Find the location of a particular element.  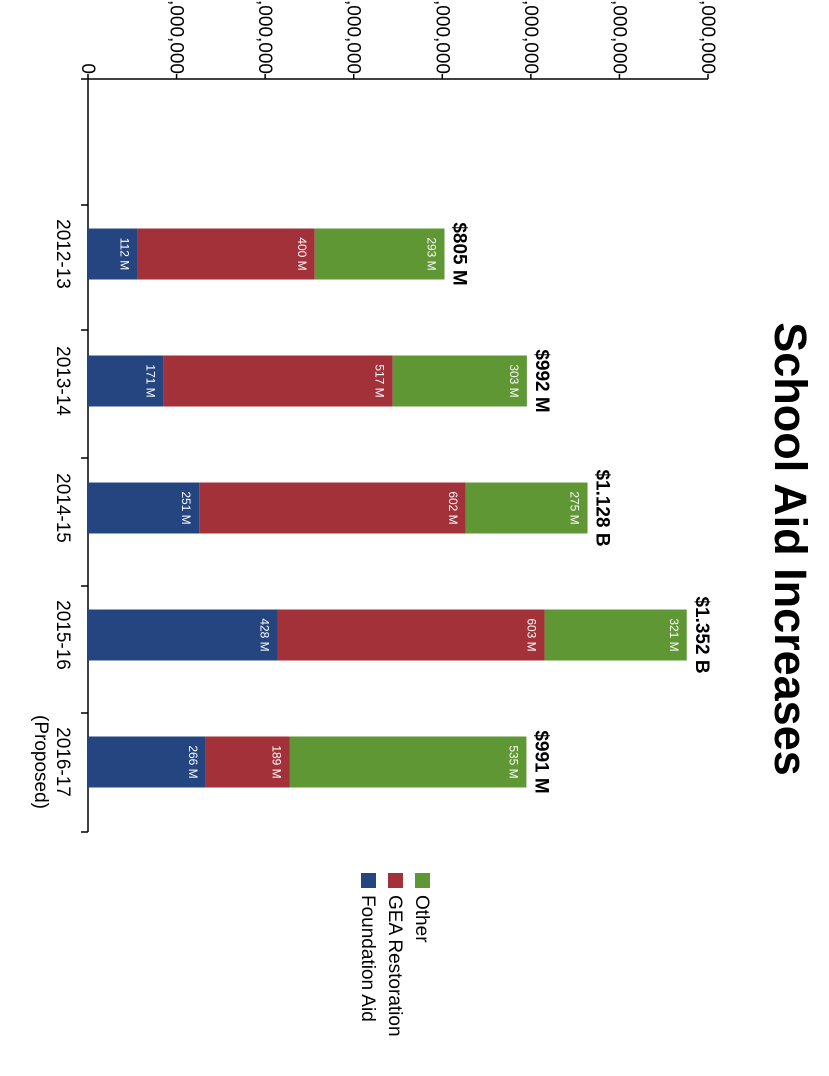

value-tick-label: 0 is located at coordinates (87, 68).